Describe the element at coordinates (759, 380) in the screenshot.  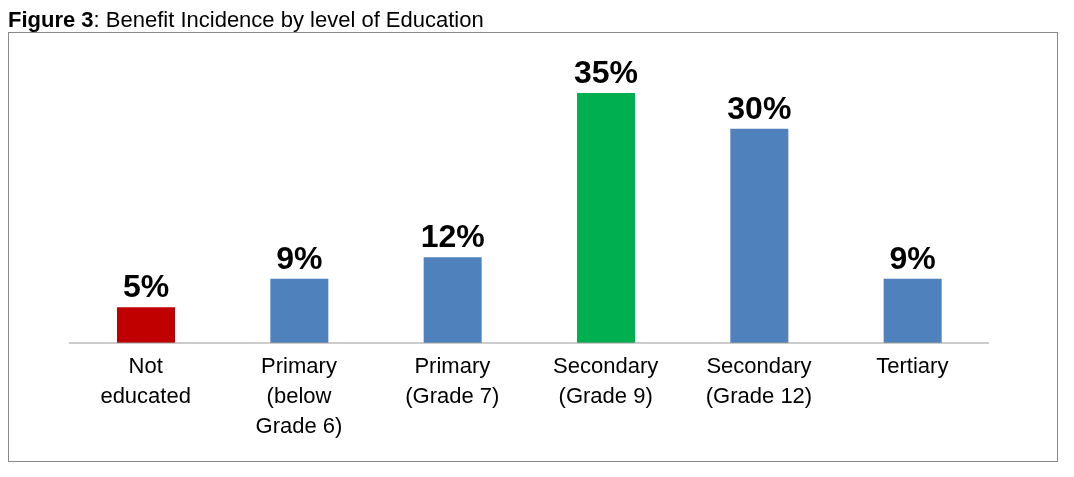
I see `x-tick-label: Secondary (Grade 12)` at that location.